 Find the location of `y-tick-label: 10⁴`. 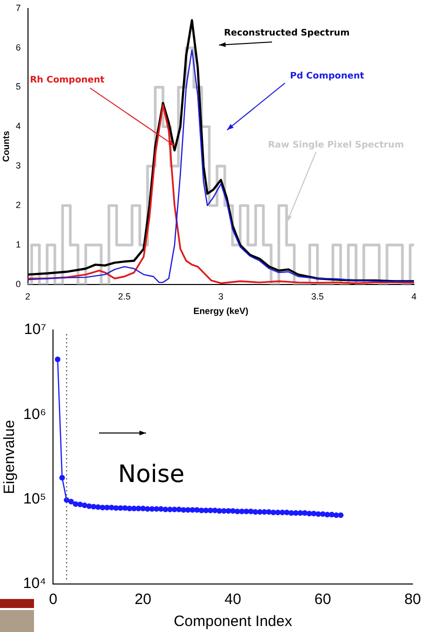

y-tick-label: 10⁴ is located at coordinates (34, 583).